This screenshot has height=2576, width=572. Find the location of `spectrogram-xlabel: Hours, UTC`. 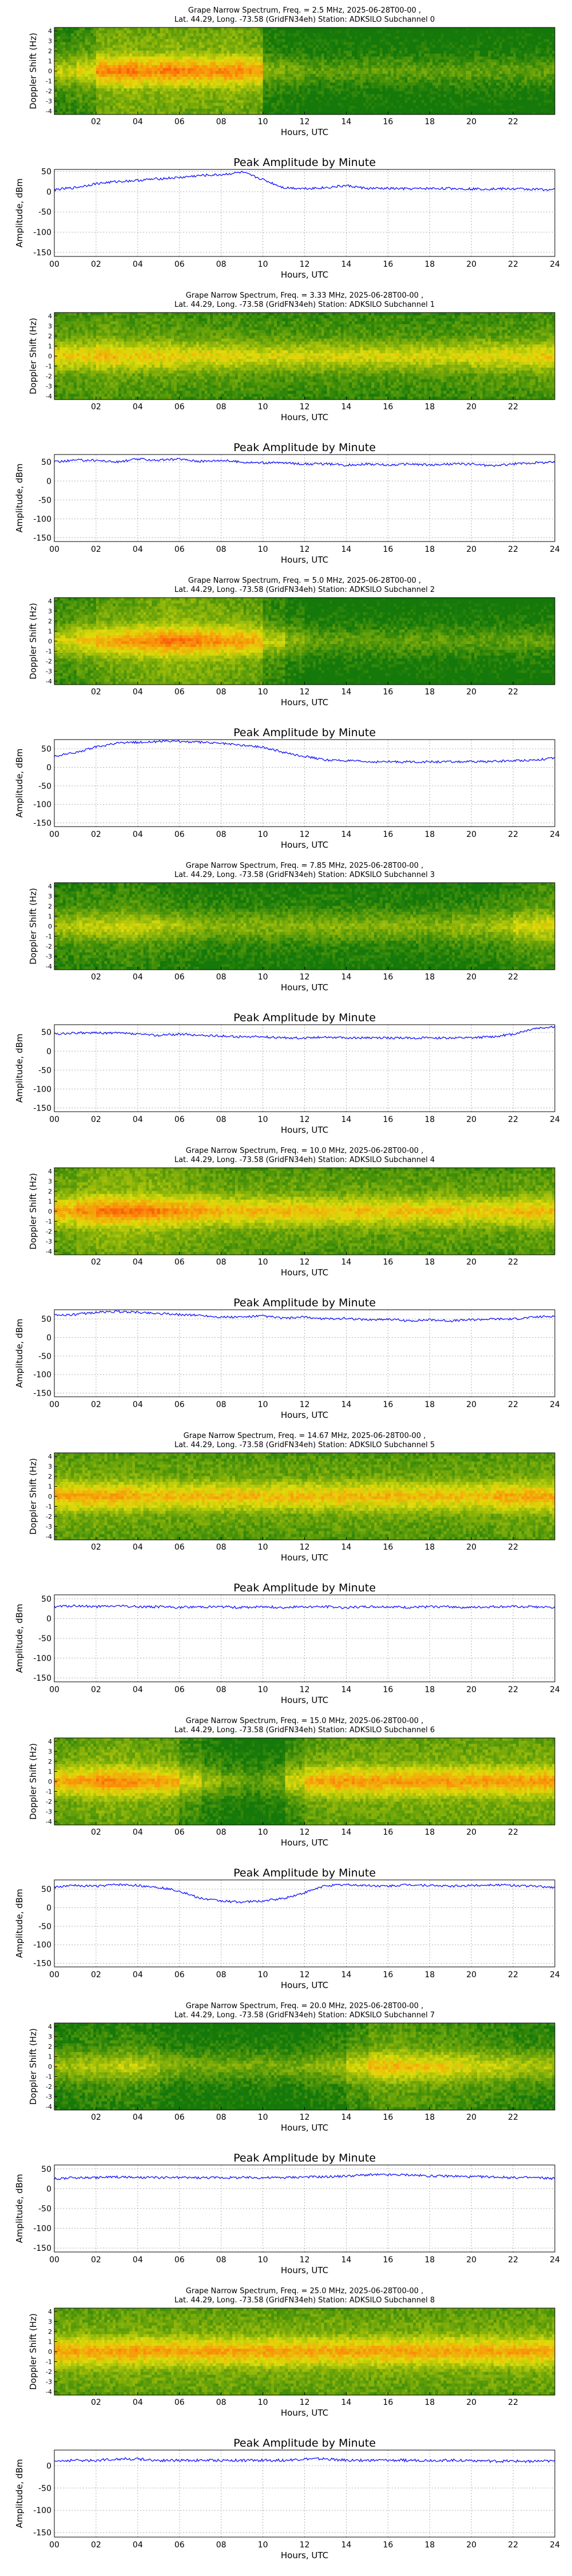

spectrogram-xlabel: Hours, UTC is located at coordinates (304, 1557).